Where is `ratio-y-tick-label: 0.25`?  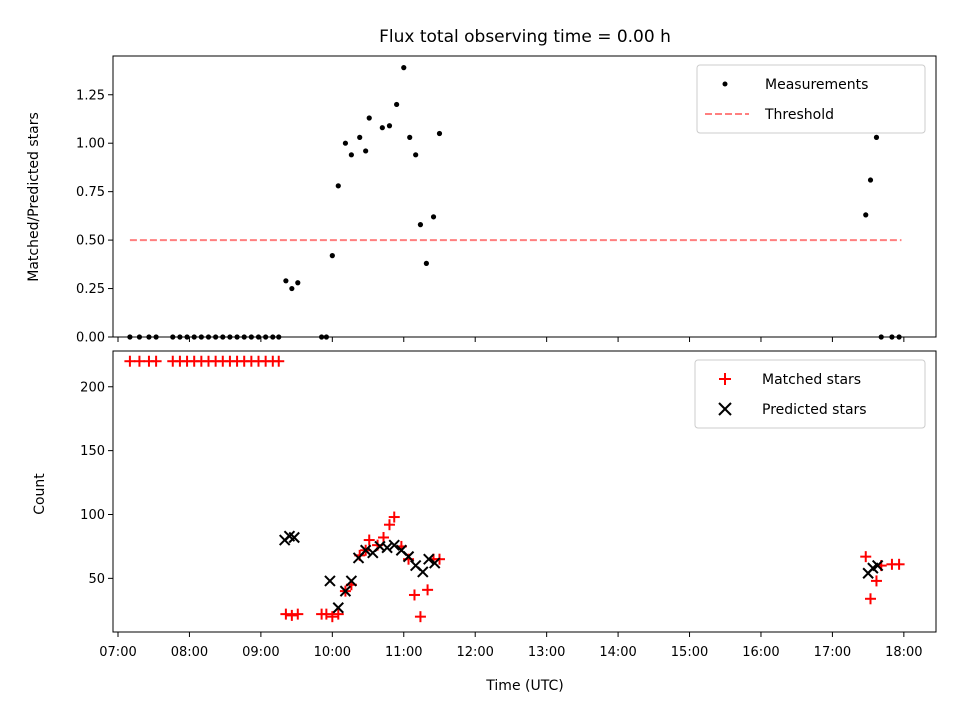 ratio-y-tick-label: 0.25 is located at coordinates (90, 289).